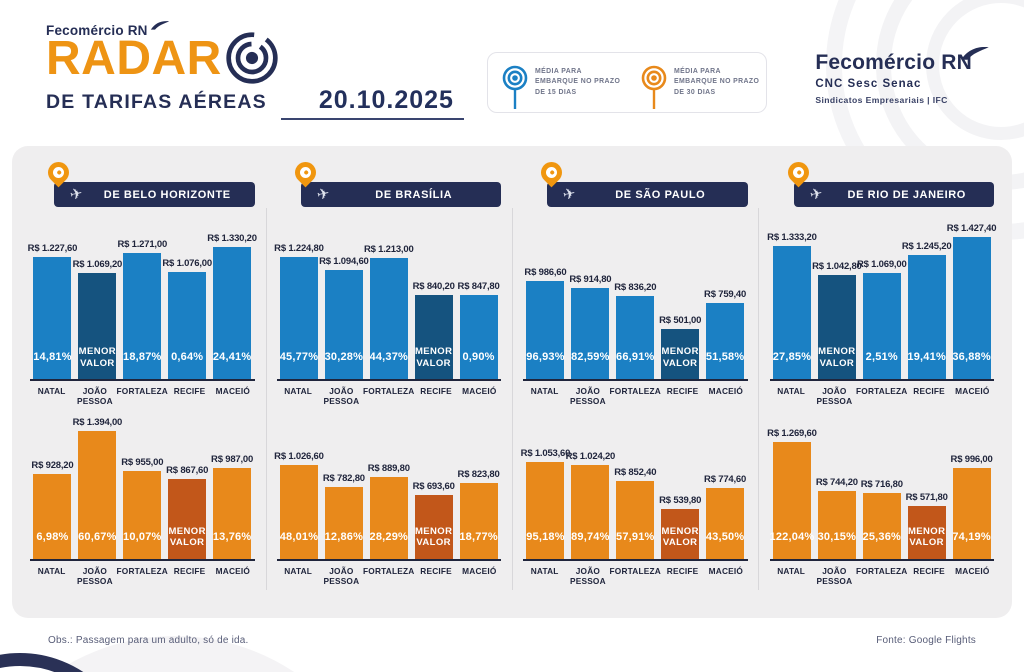 The image size is (1024, 672). Describe the element at coordinates (232, 536) in the screenshot. I see `bar-percent-label: 13,76%` at that location.